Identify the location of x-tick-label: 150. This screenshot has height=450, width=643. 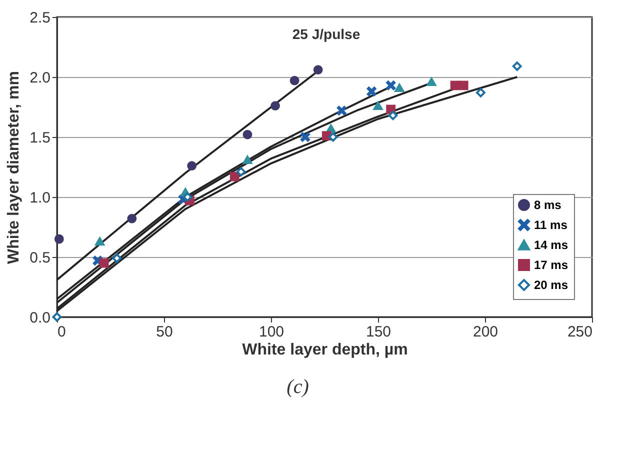
(379, 332).